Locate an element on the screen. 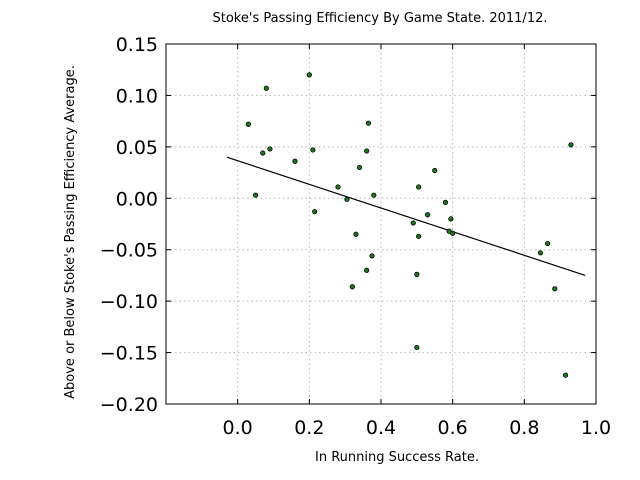 This screenshot has width=640, height=480. trendline-group is located at coordinates (406, 216).